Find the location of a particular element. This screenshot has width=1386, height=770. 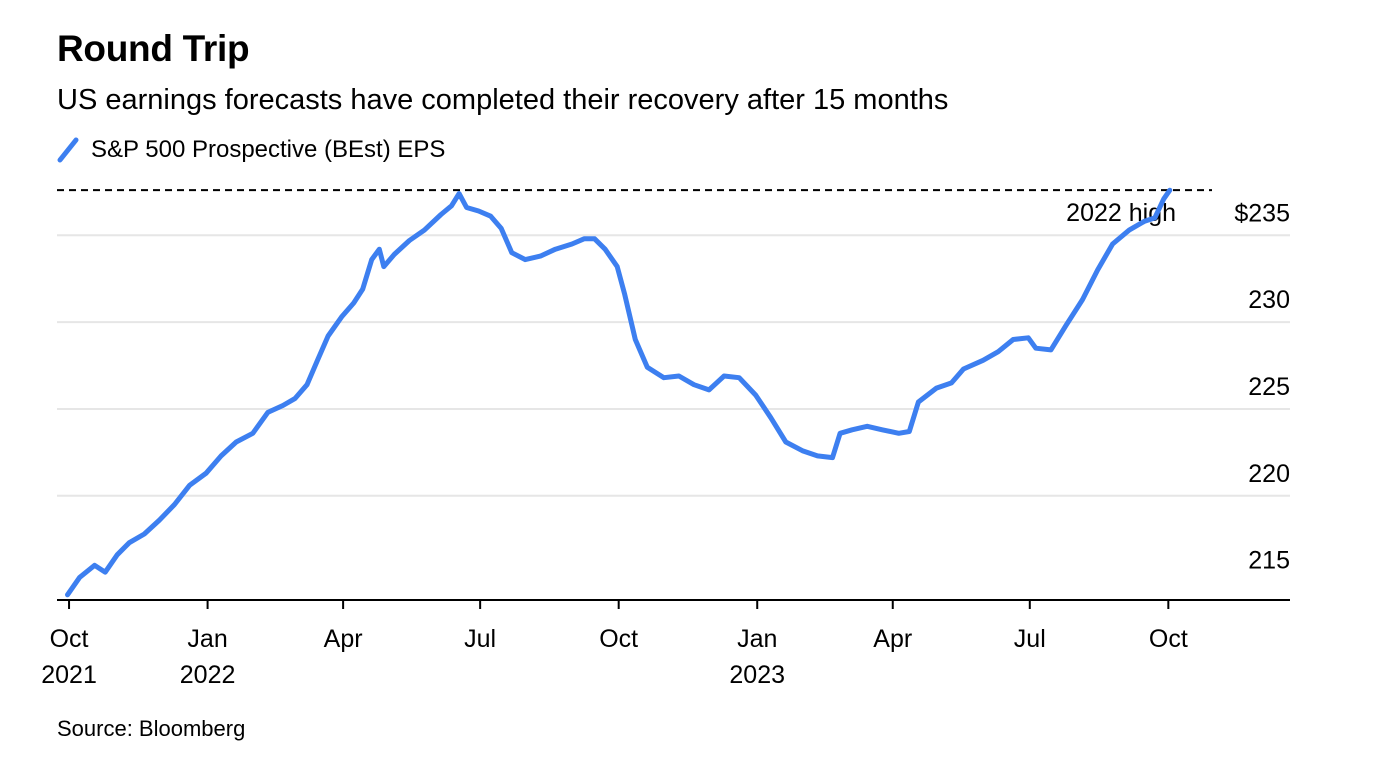

legend-swatch-line is located at coordinates (68, 150).